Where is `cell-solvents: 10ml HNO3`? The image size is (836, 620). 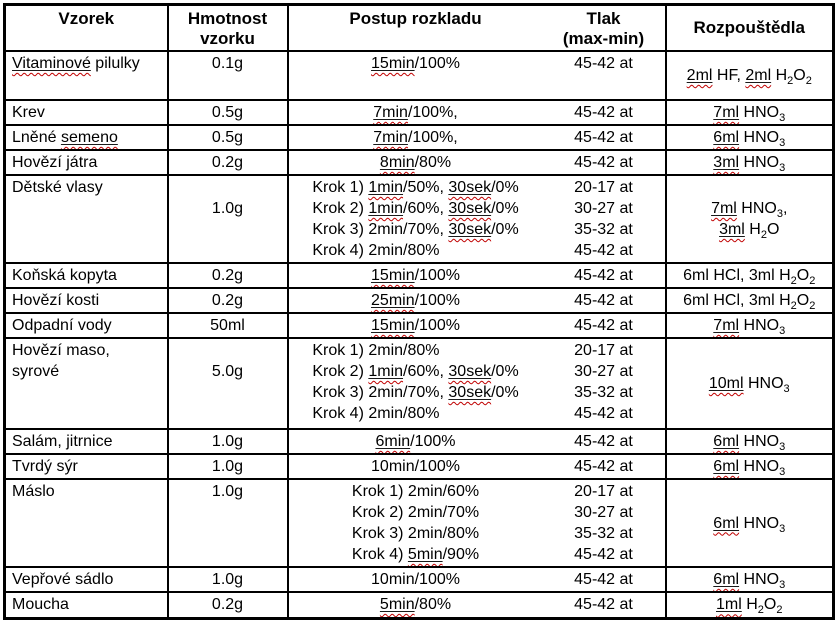
cell-solvents: 10ml HNO3 is located at coordinates (749, 383).